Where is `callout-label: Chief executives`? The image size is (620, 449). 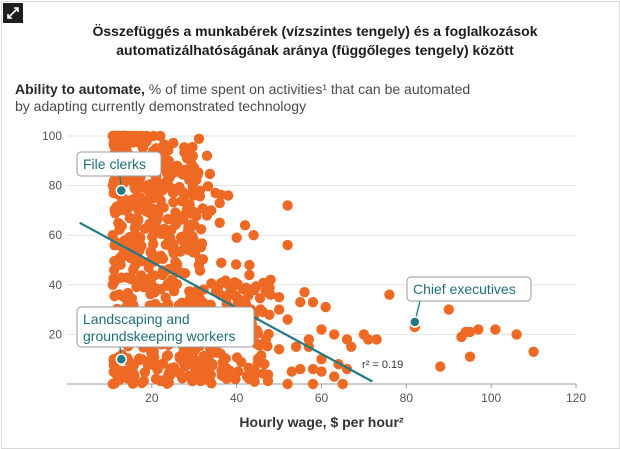
callout-label: Chief executives is located at coordinates (464, 289).